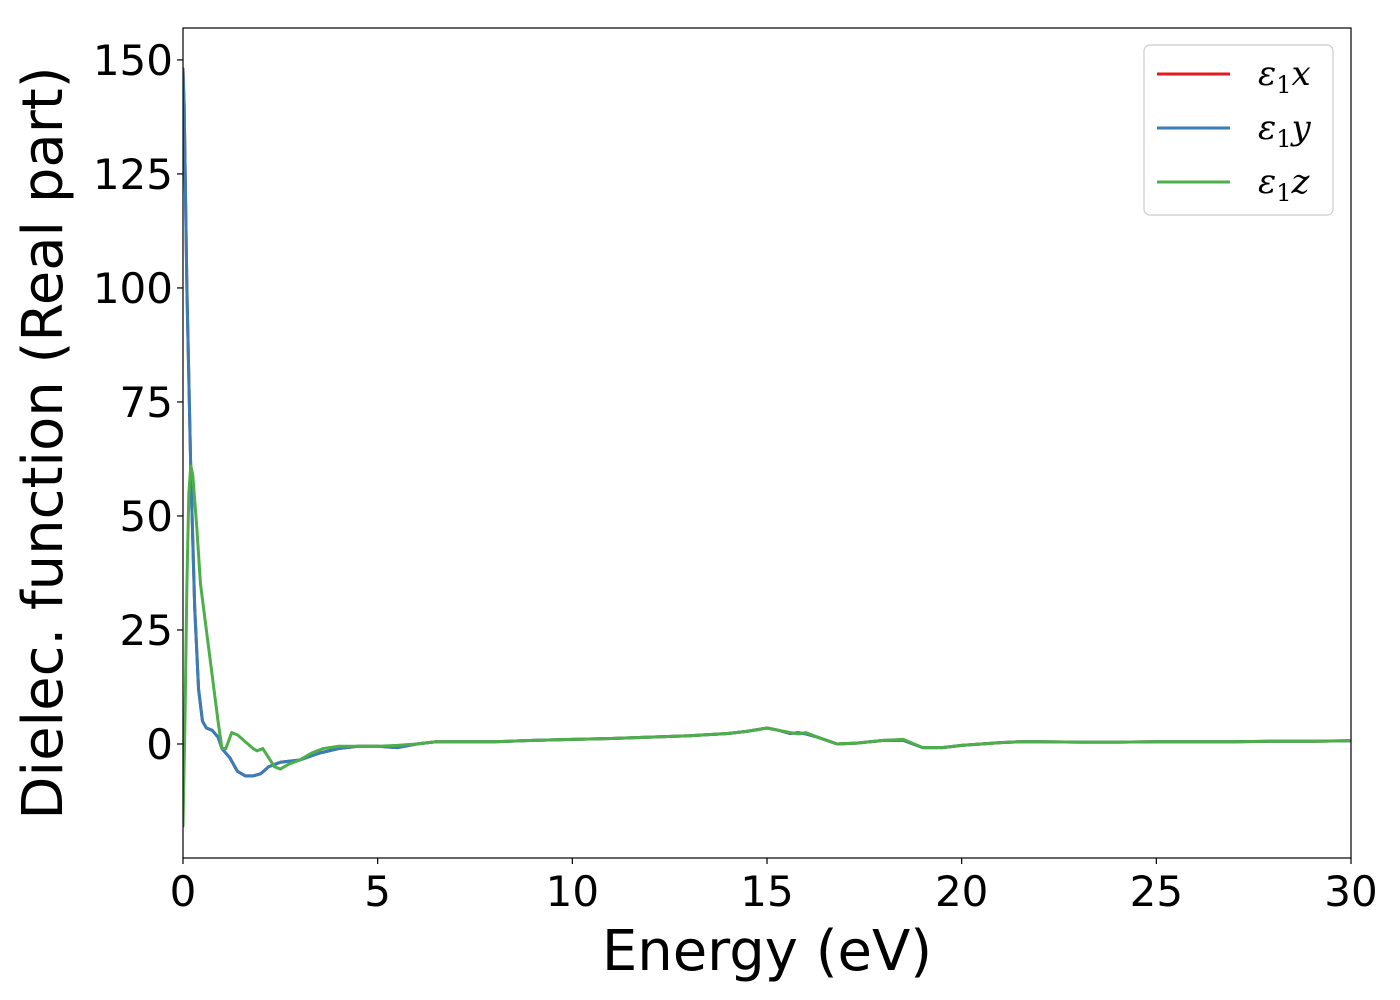 The width and height of the screenshot is (1400, 1000). What do you see at coordinates (1301, 74) in the screenshot?
I see `legend-suffix: x` at bounding box center [1301, 74].